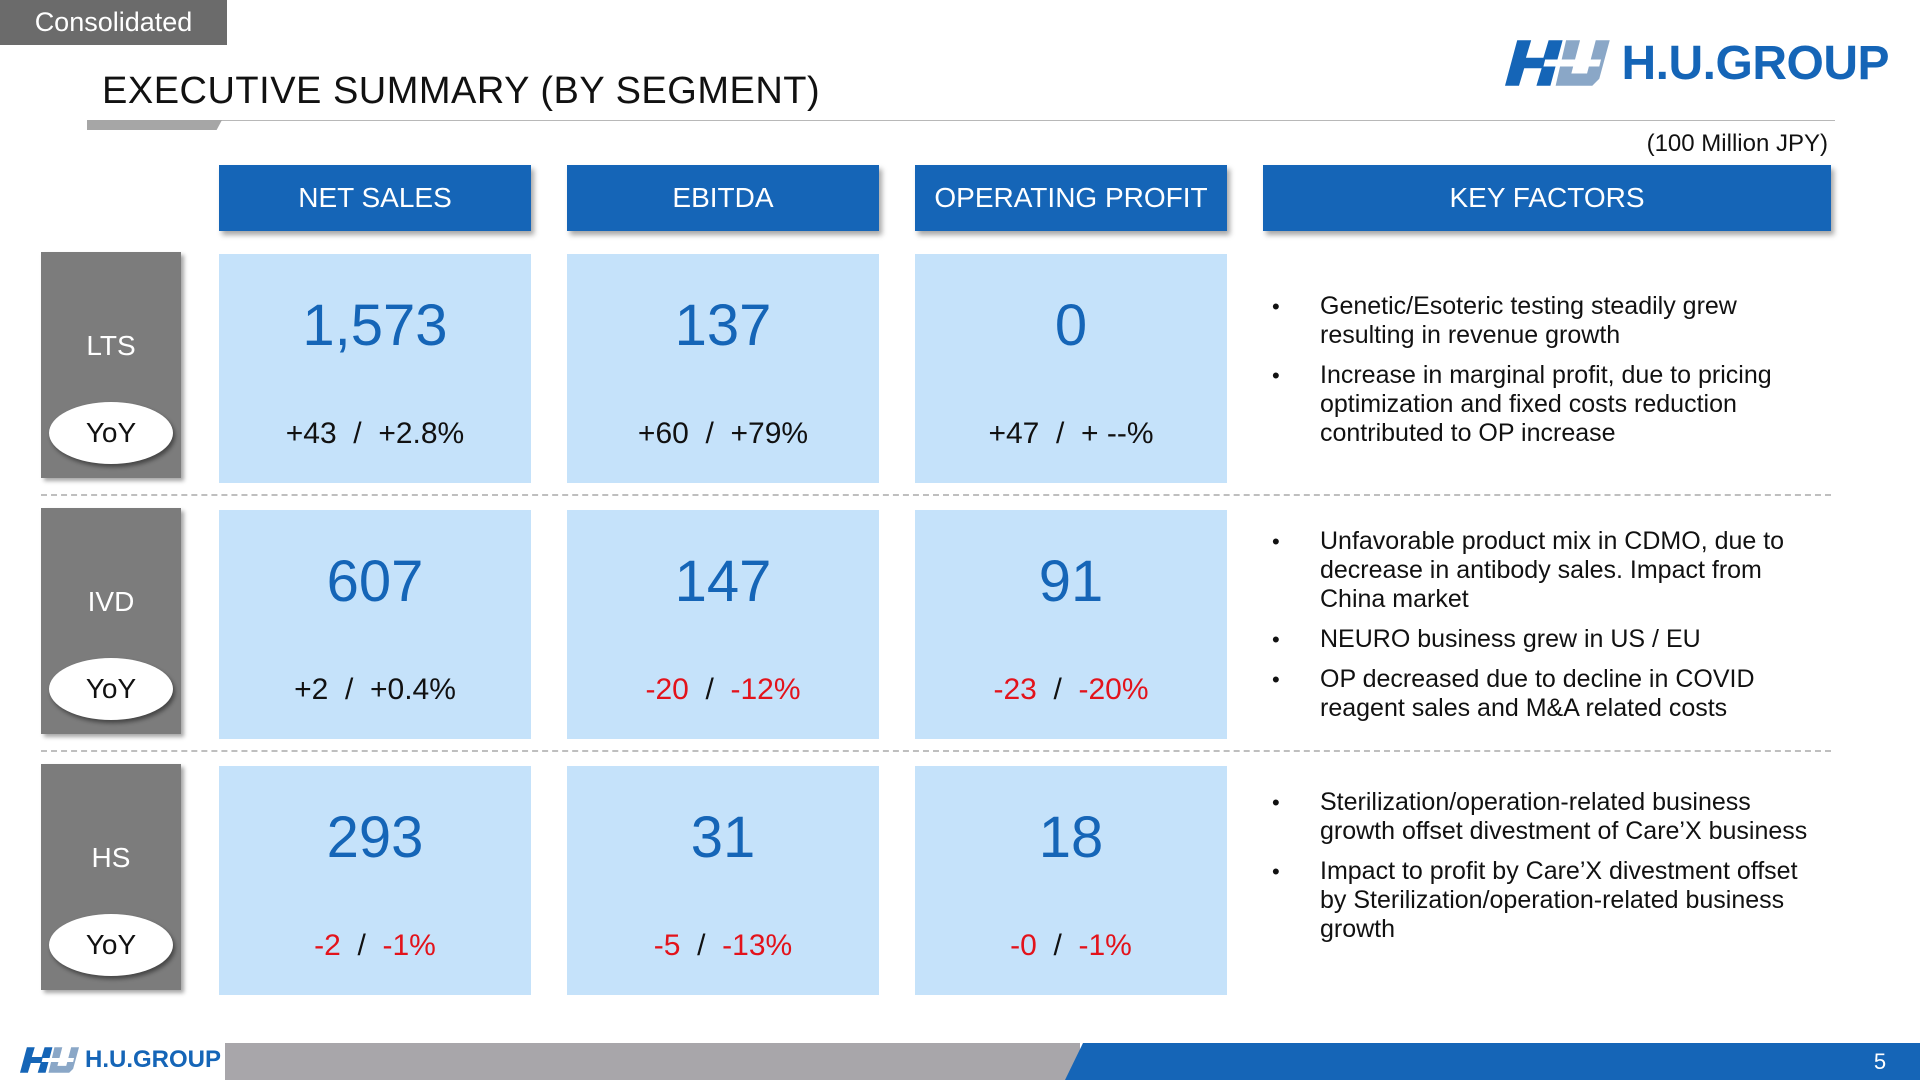 The image size is (1920, 1080). Describe the element at coordinates (375, 433) in the screenshot. I see `metric-yoy: +43 / +2.8%` at that location.